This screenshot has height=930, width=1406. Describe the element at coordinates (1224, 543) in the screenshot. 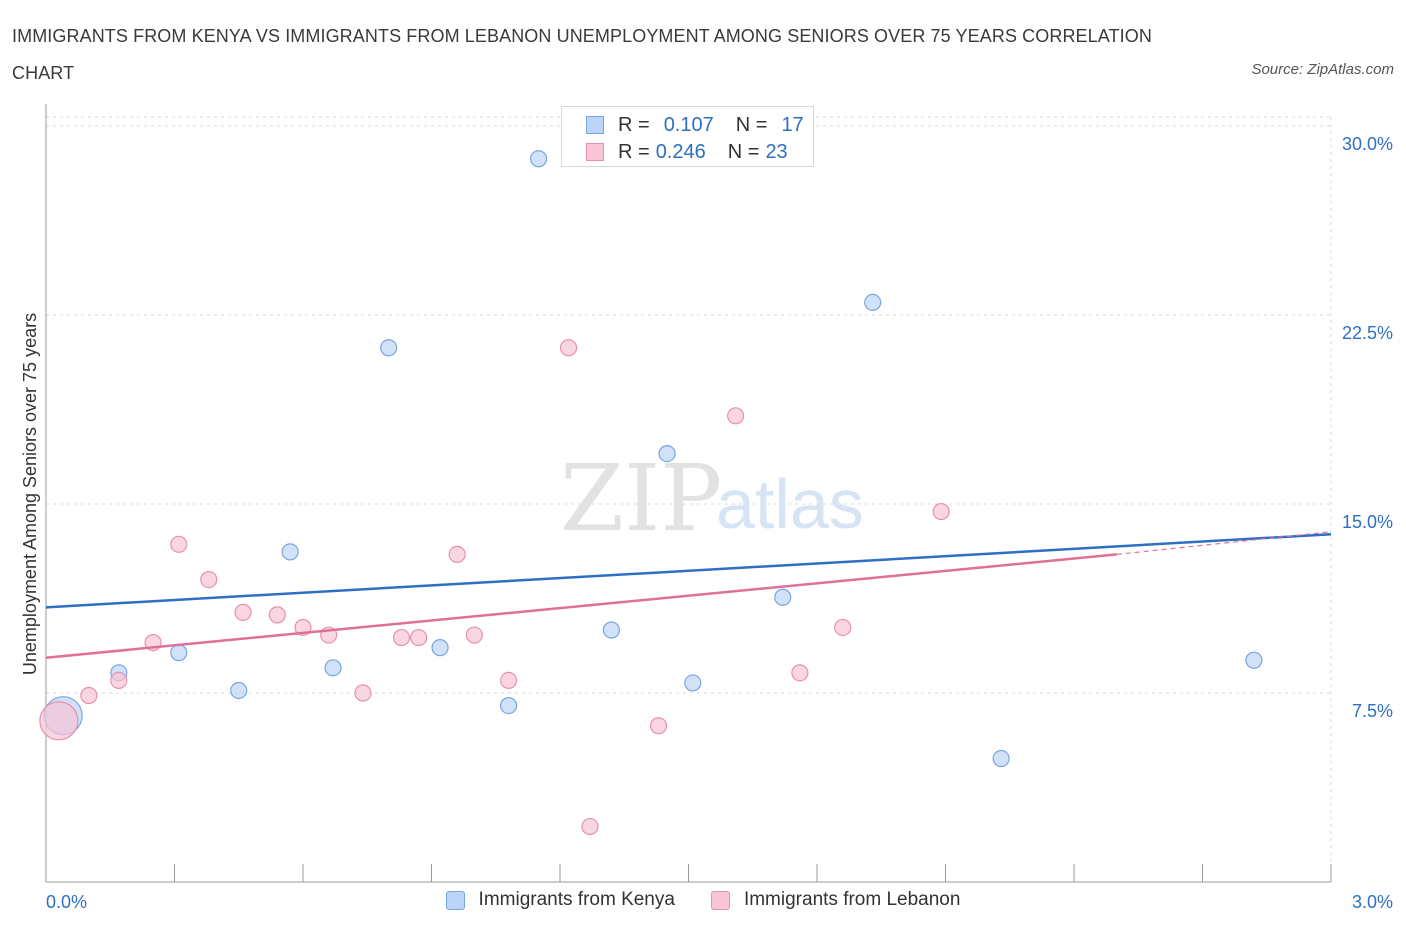

I see `lebanon-trend-extension` at that location.